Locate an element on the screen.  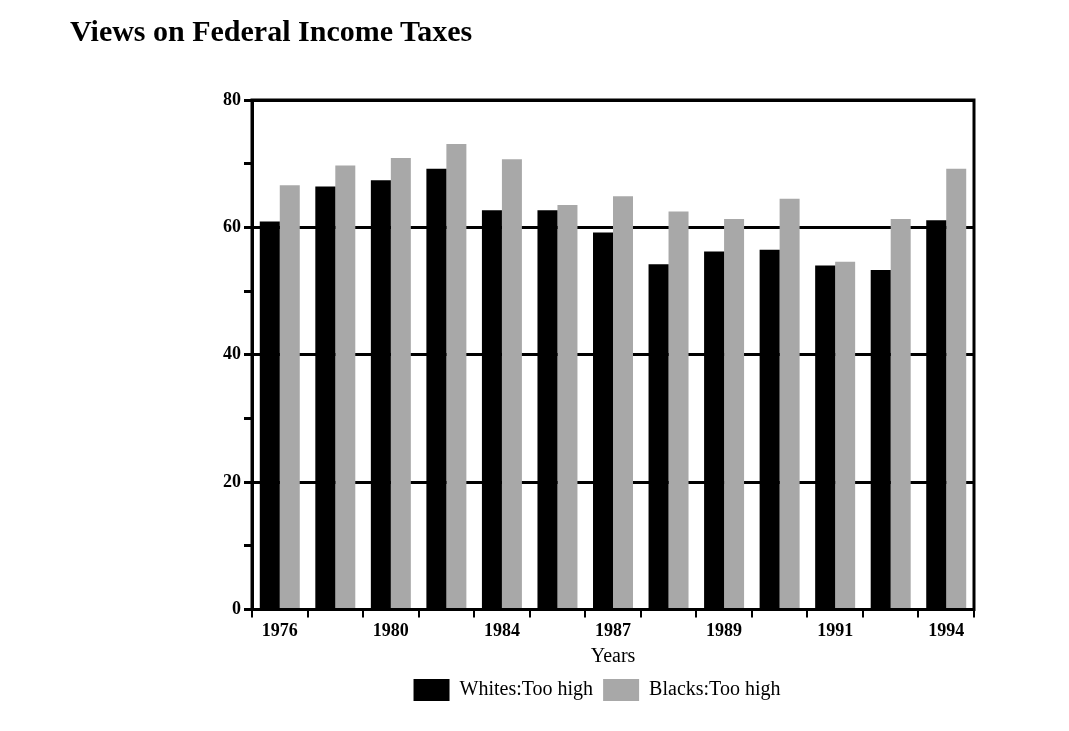
x-tick-label: 1989 is located at coordinates (724, 629).